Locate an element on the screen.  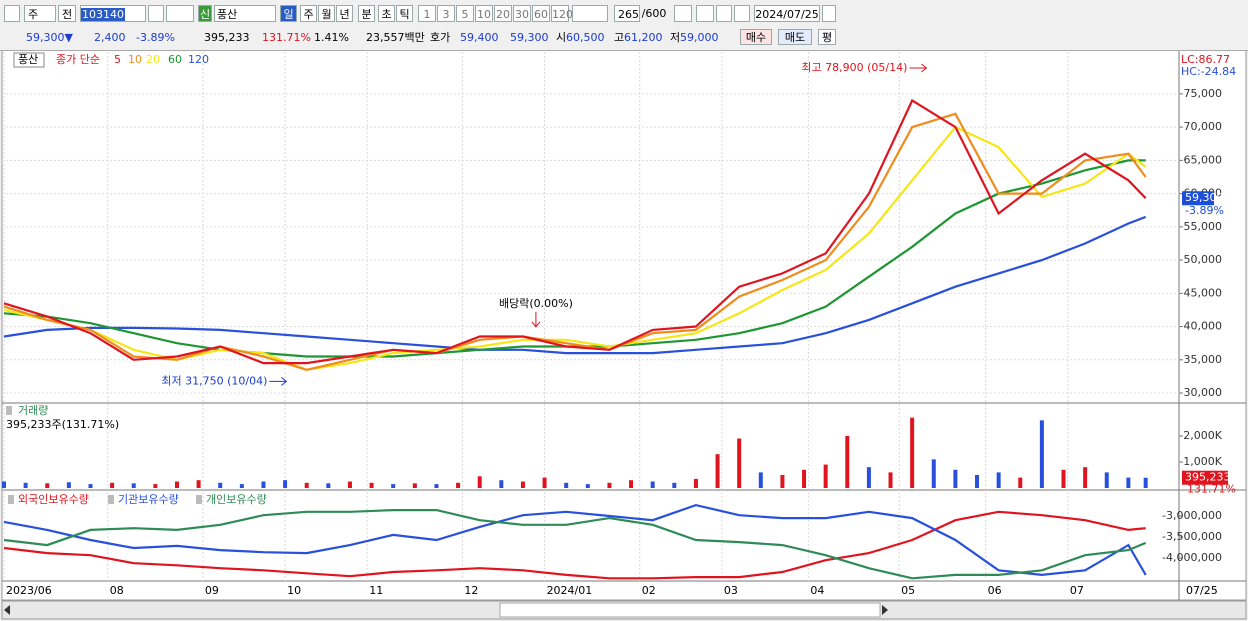
scroll-right is located at coordinates (885, 610).